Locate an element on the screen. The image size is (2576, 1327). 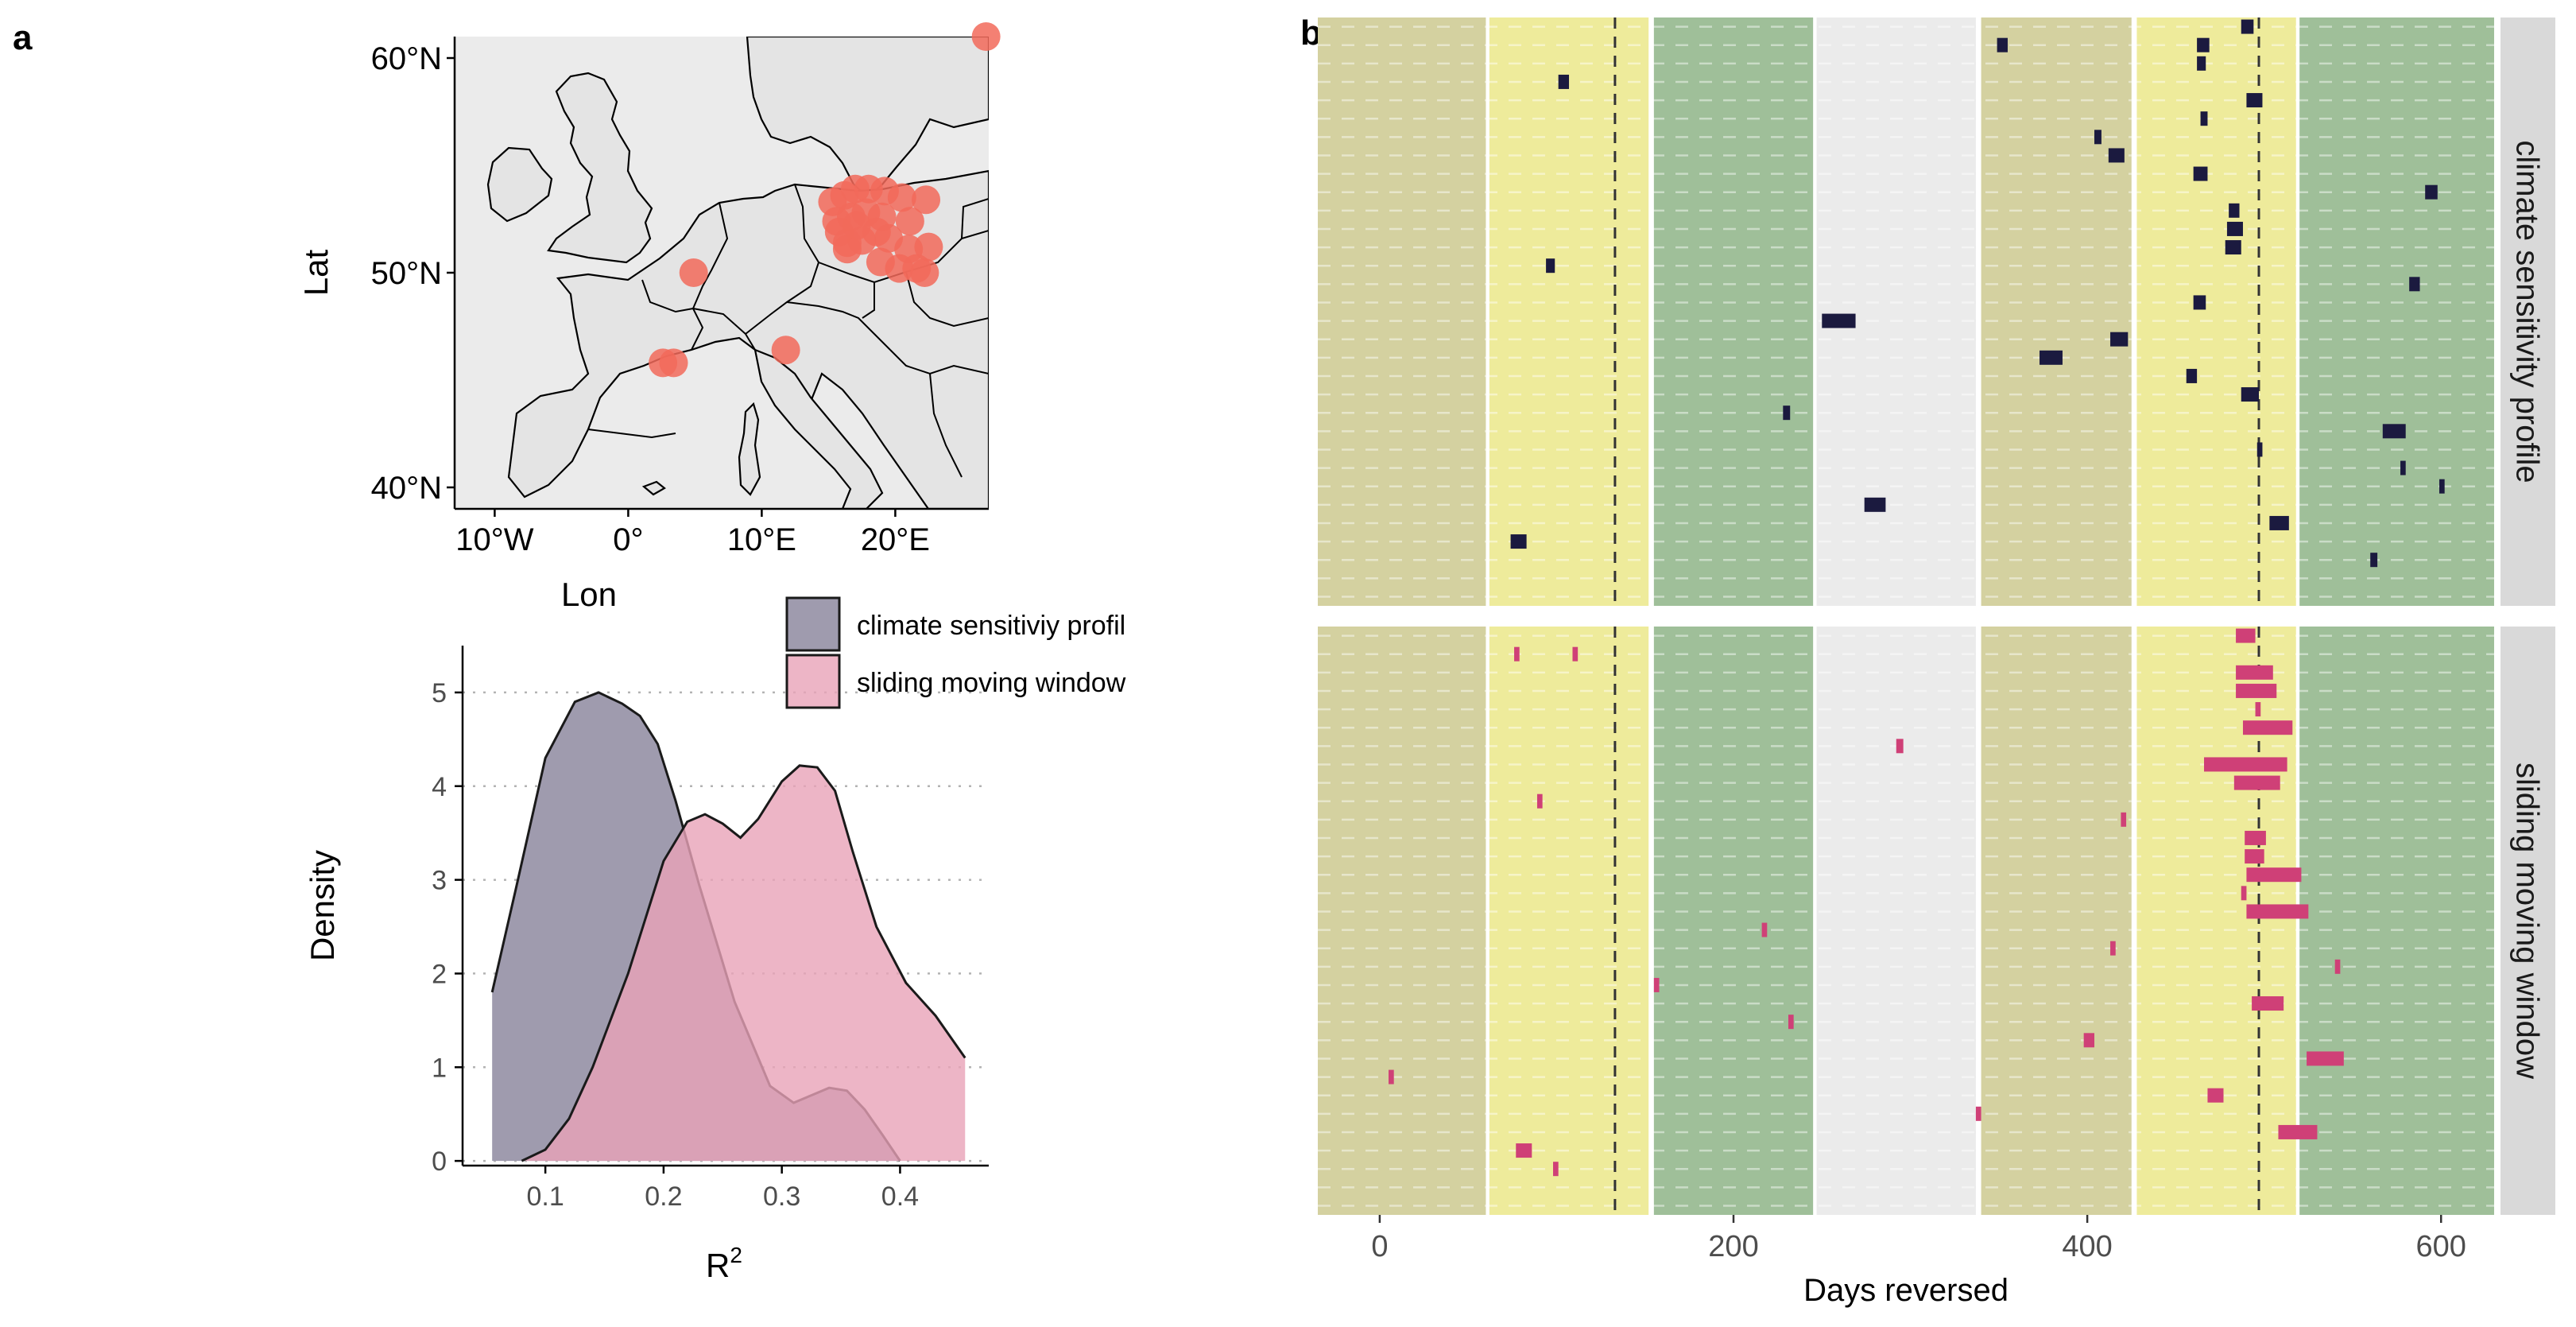
map-x-tick-label: 0° is located at coordinates (628, 539).